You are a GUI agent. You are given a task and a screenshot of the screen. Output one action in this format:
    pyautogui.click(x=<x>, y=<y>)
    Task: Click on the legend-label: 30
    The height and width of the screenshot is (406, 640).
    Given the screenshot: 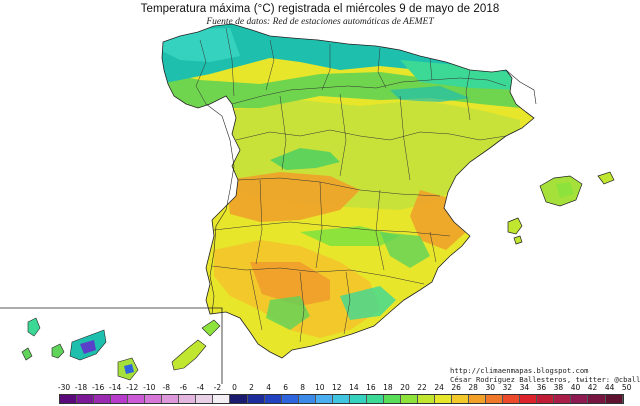 What is the action you would take?
    pyautogui.click(x=490, y=387)
    